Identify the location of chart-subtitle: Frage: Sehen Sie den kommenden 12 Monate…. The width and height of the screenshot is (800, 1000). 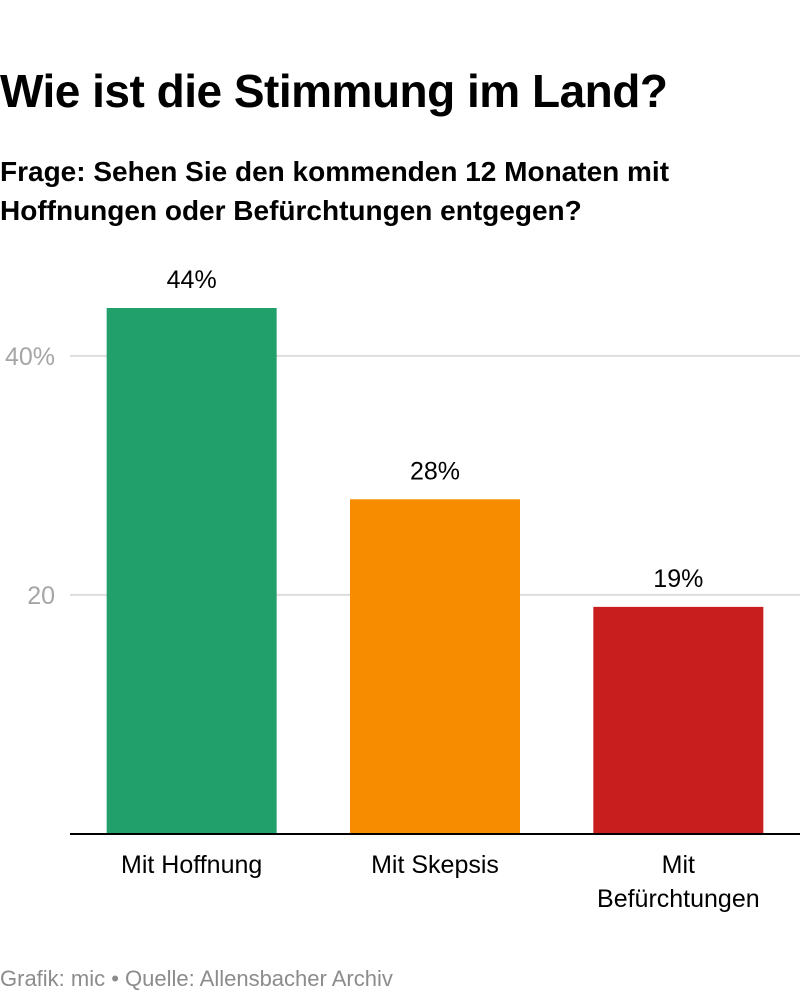
(335, 191).